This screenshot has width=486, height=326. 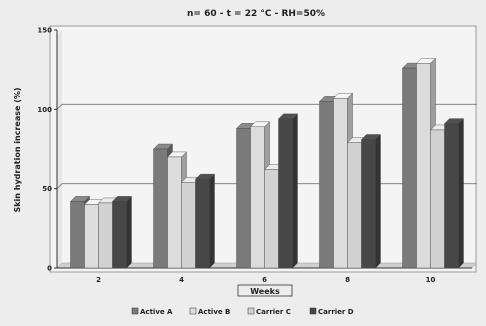 I want to click on x-tick-label-3: 8, so click(x=347, y=280).